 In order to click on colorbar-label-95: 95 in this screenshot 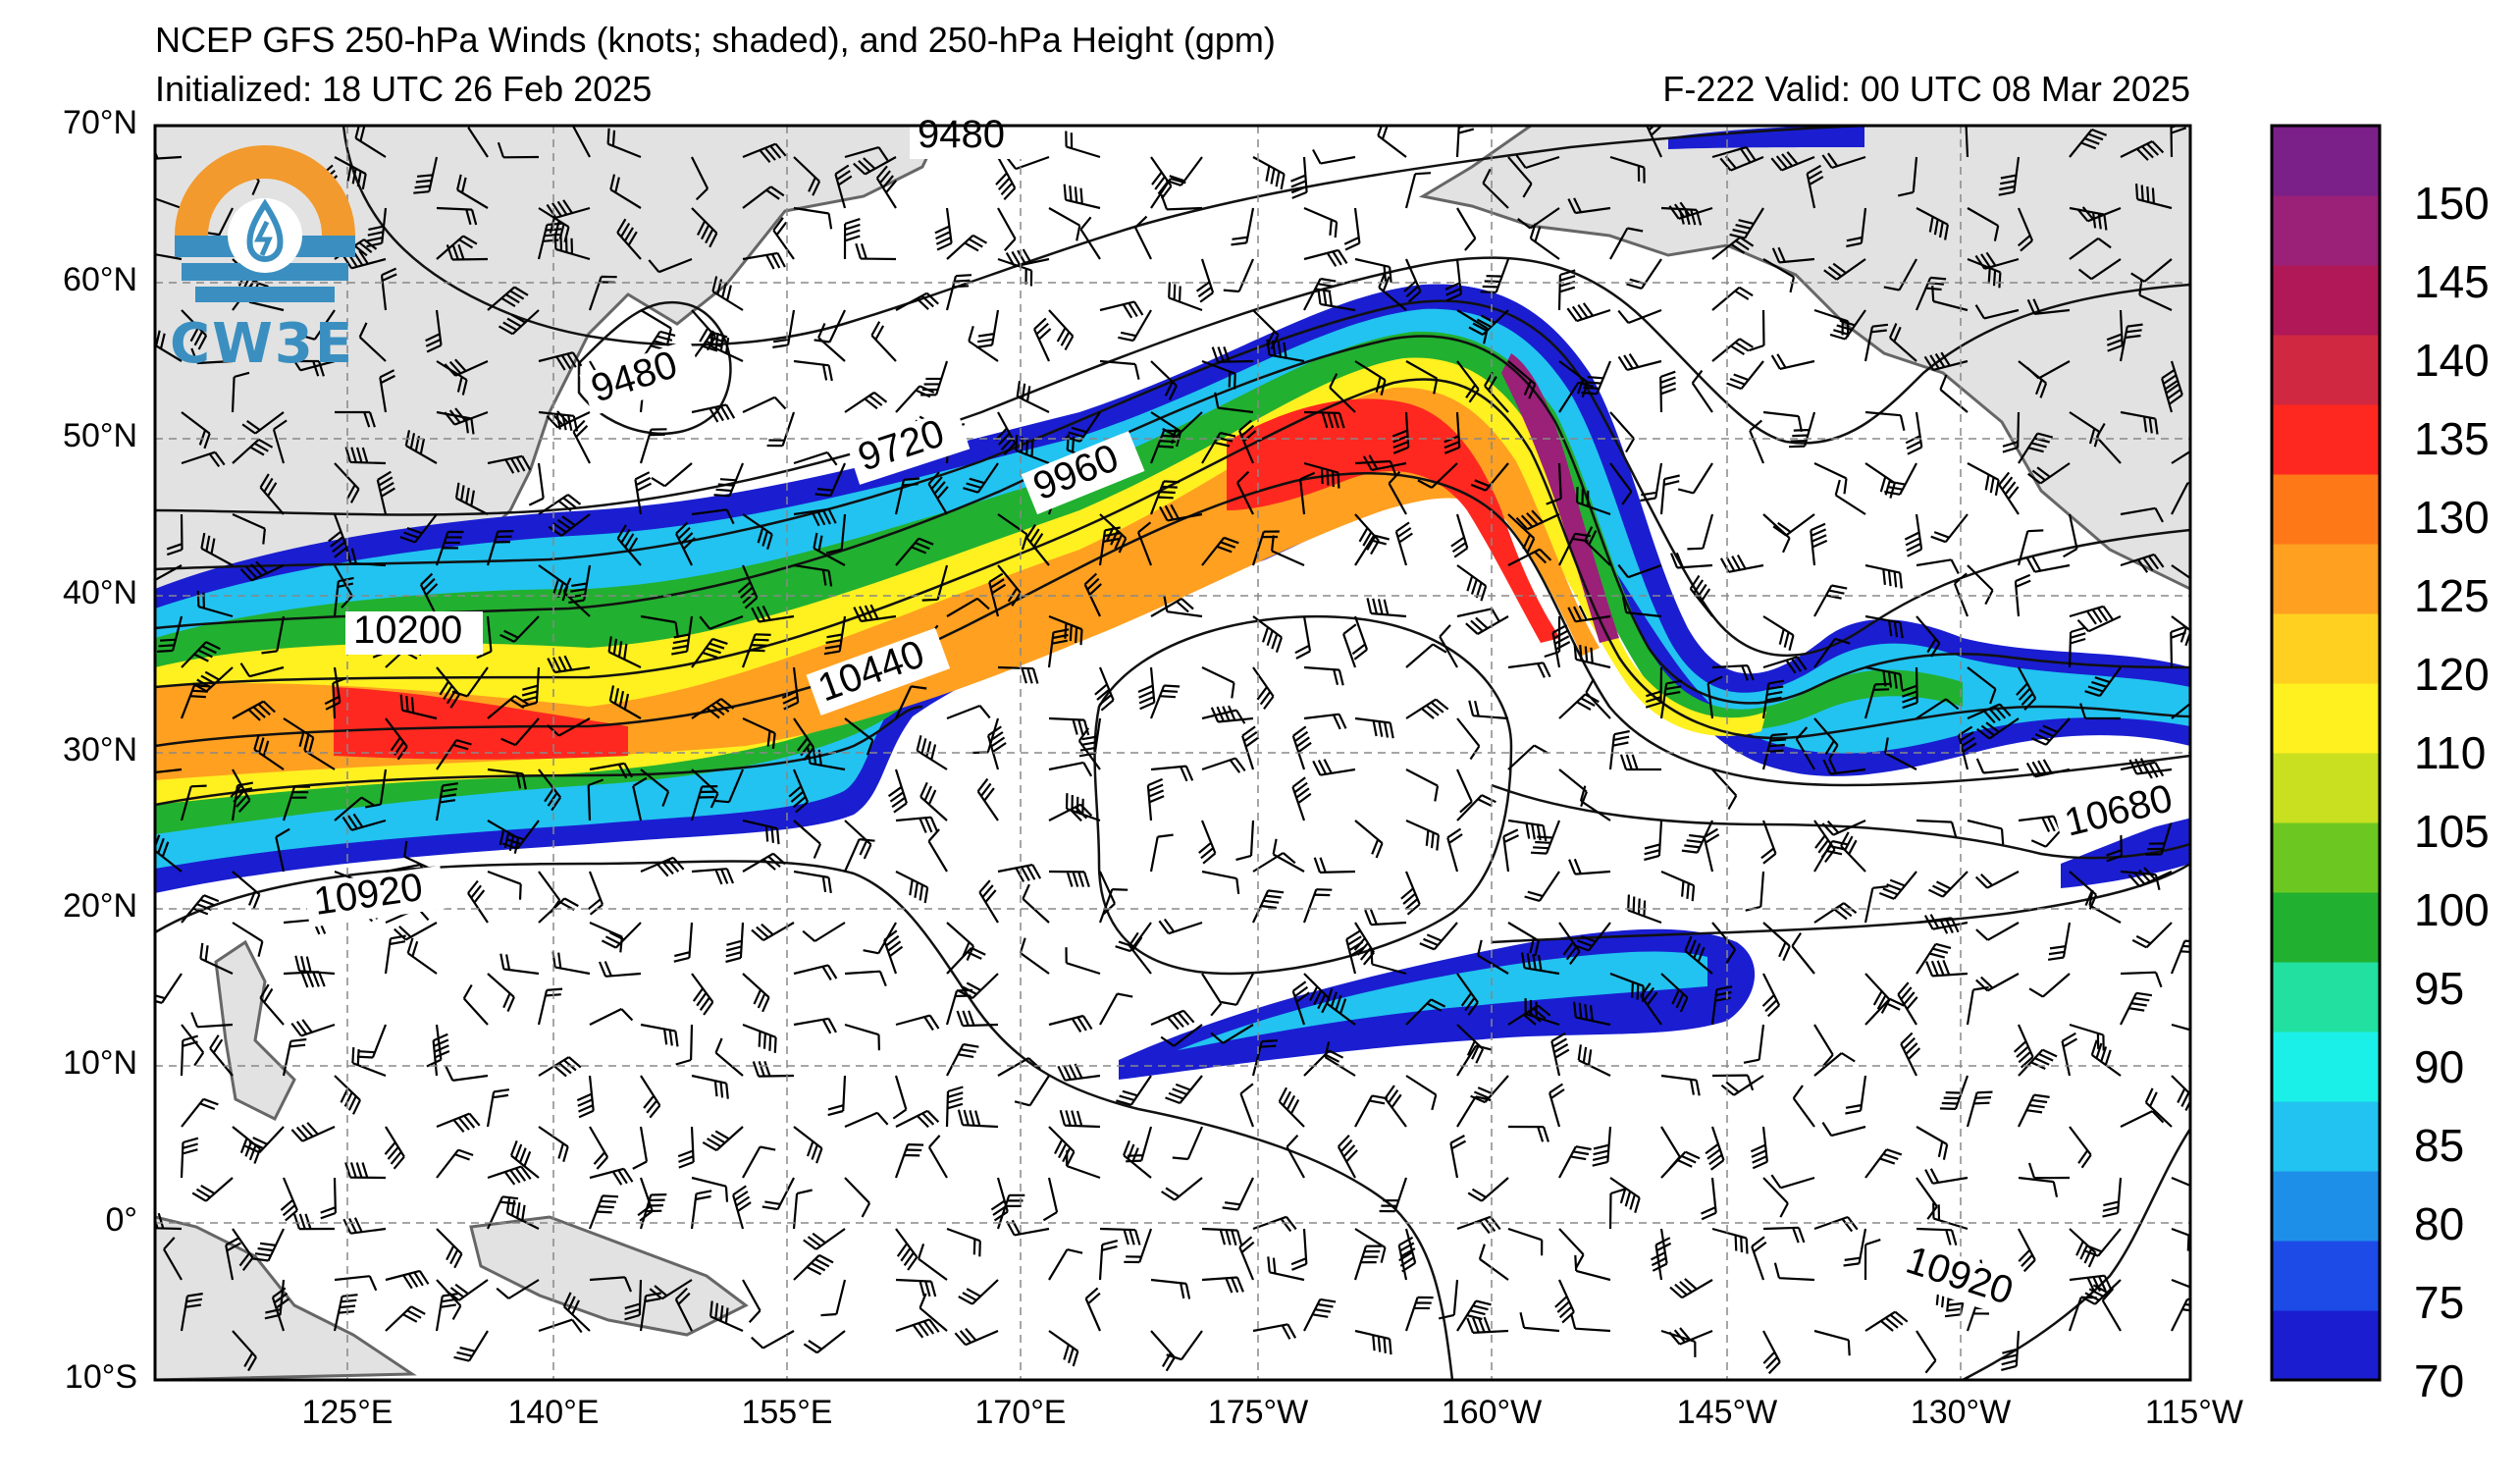, I will do `click(2439, 989)`.